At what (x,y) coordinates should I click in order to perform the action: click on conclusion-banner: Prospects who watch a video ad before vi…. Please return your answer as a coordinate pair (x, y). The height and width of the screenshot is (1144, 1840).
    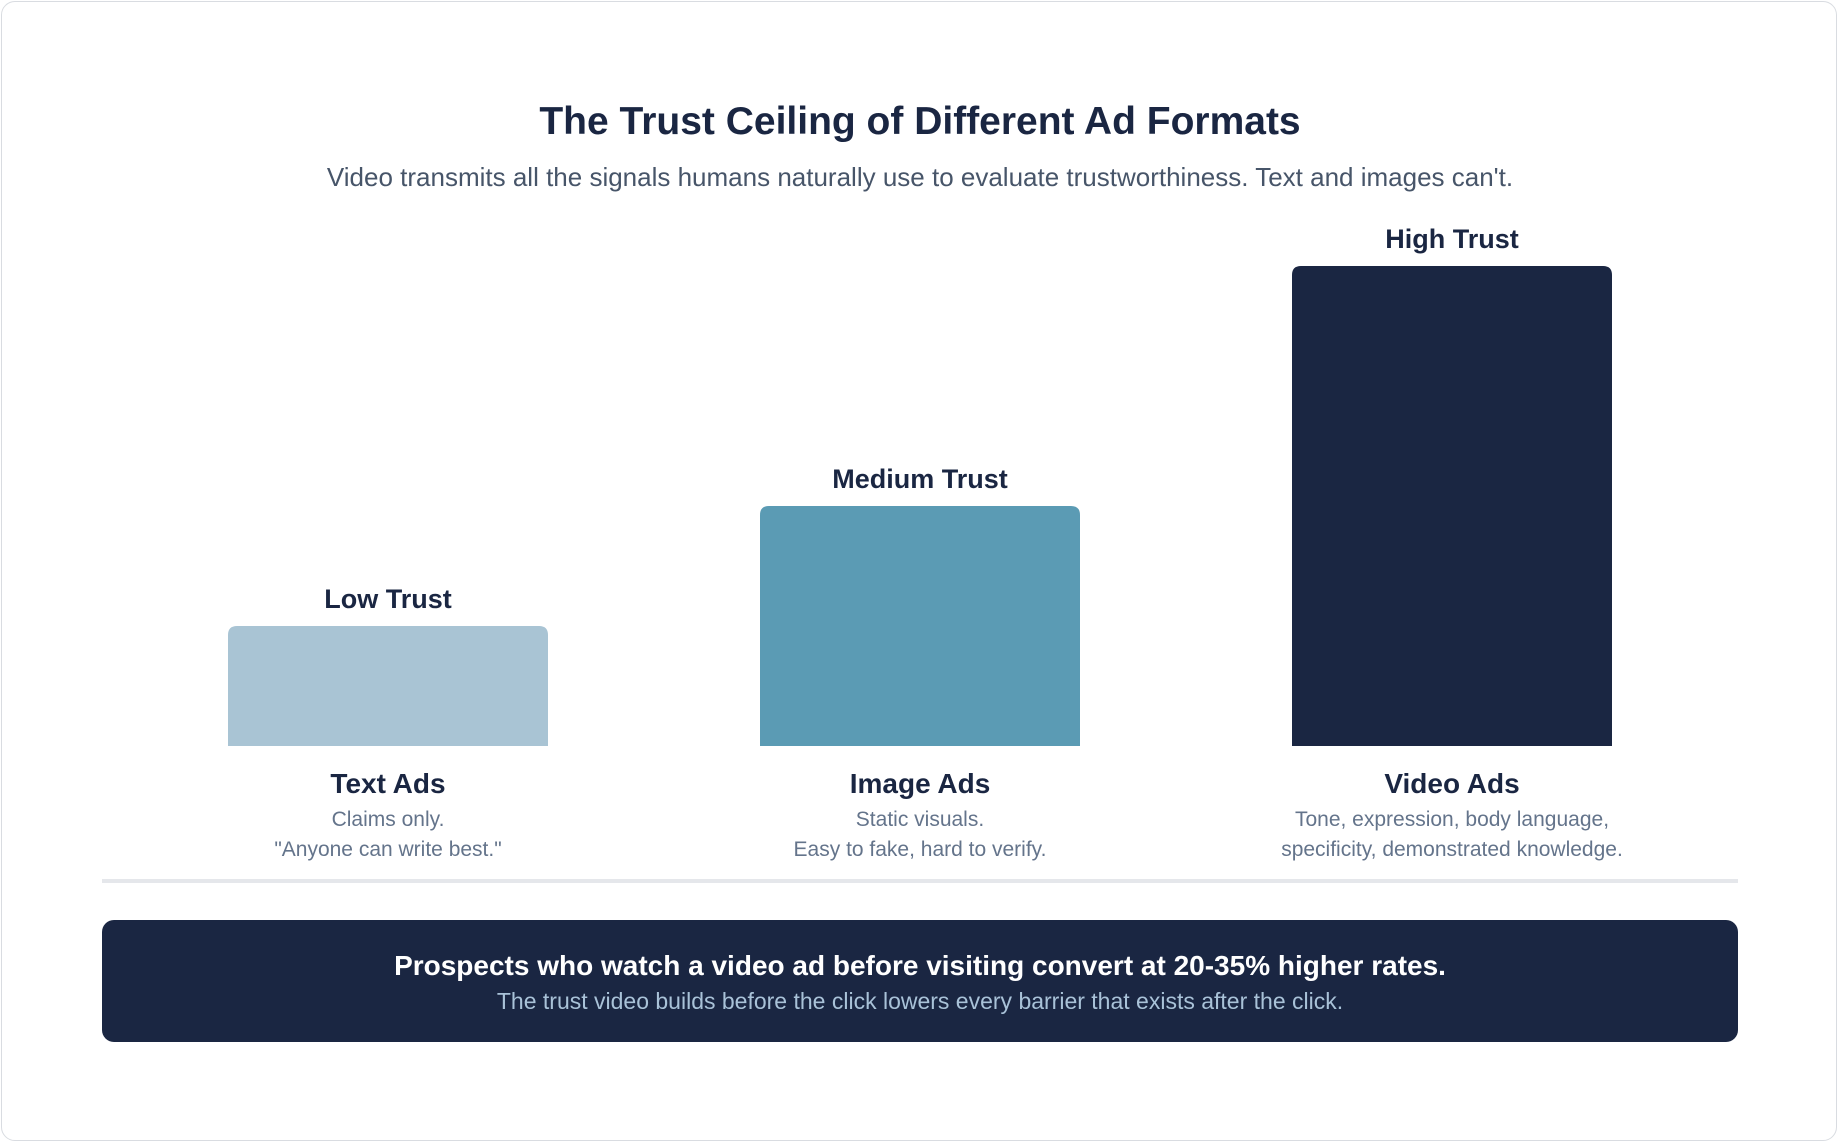
    Looking at the image, I should click on (920, 981).